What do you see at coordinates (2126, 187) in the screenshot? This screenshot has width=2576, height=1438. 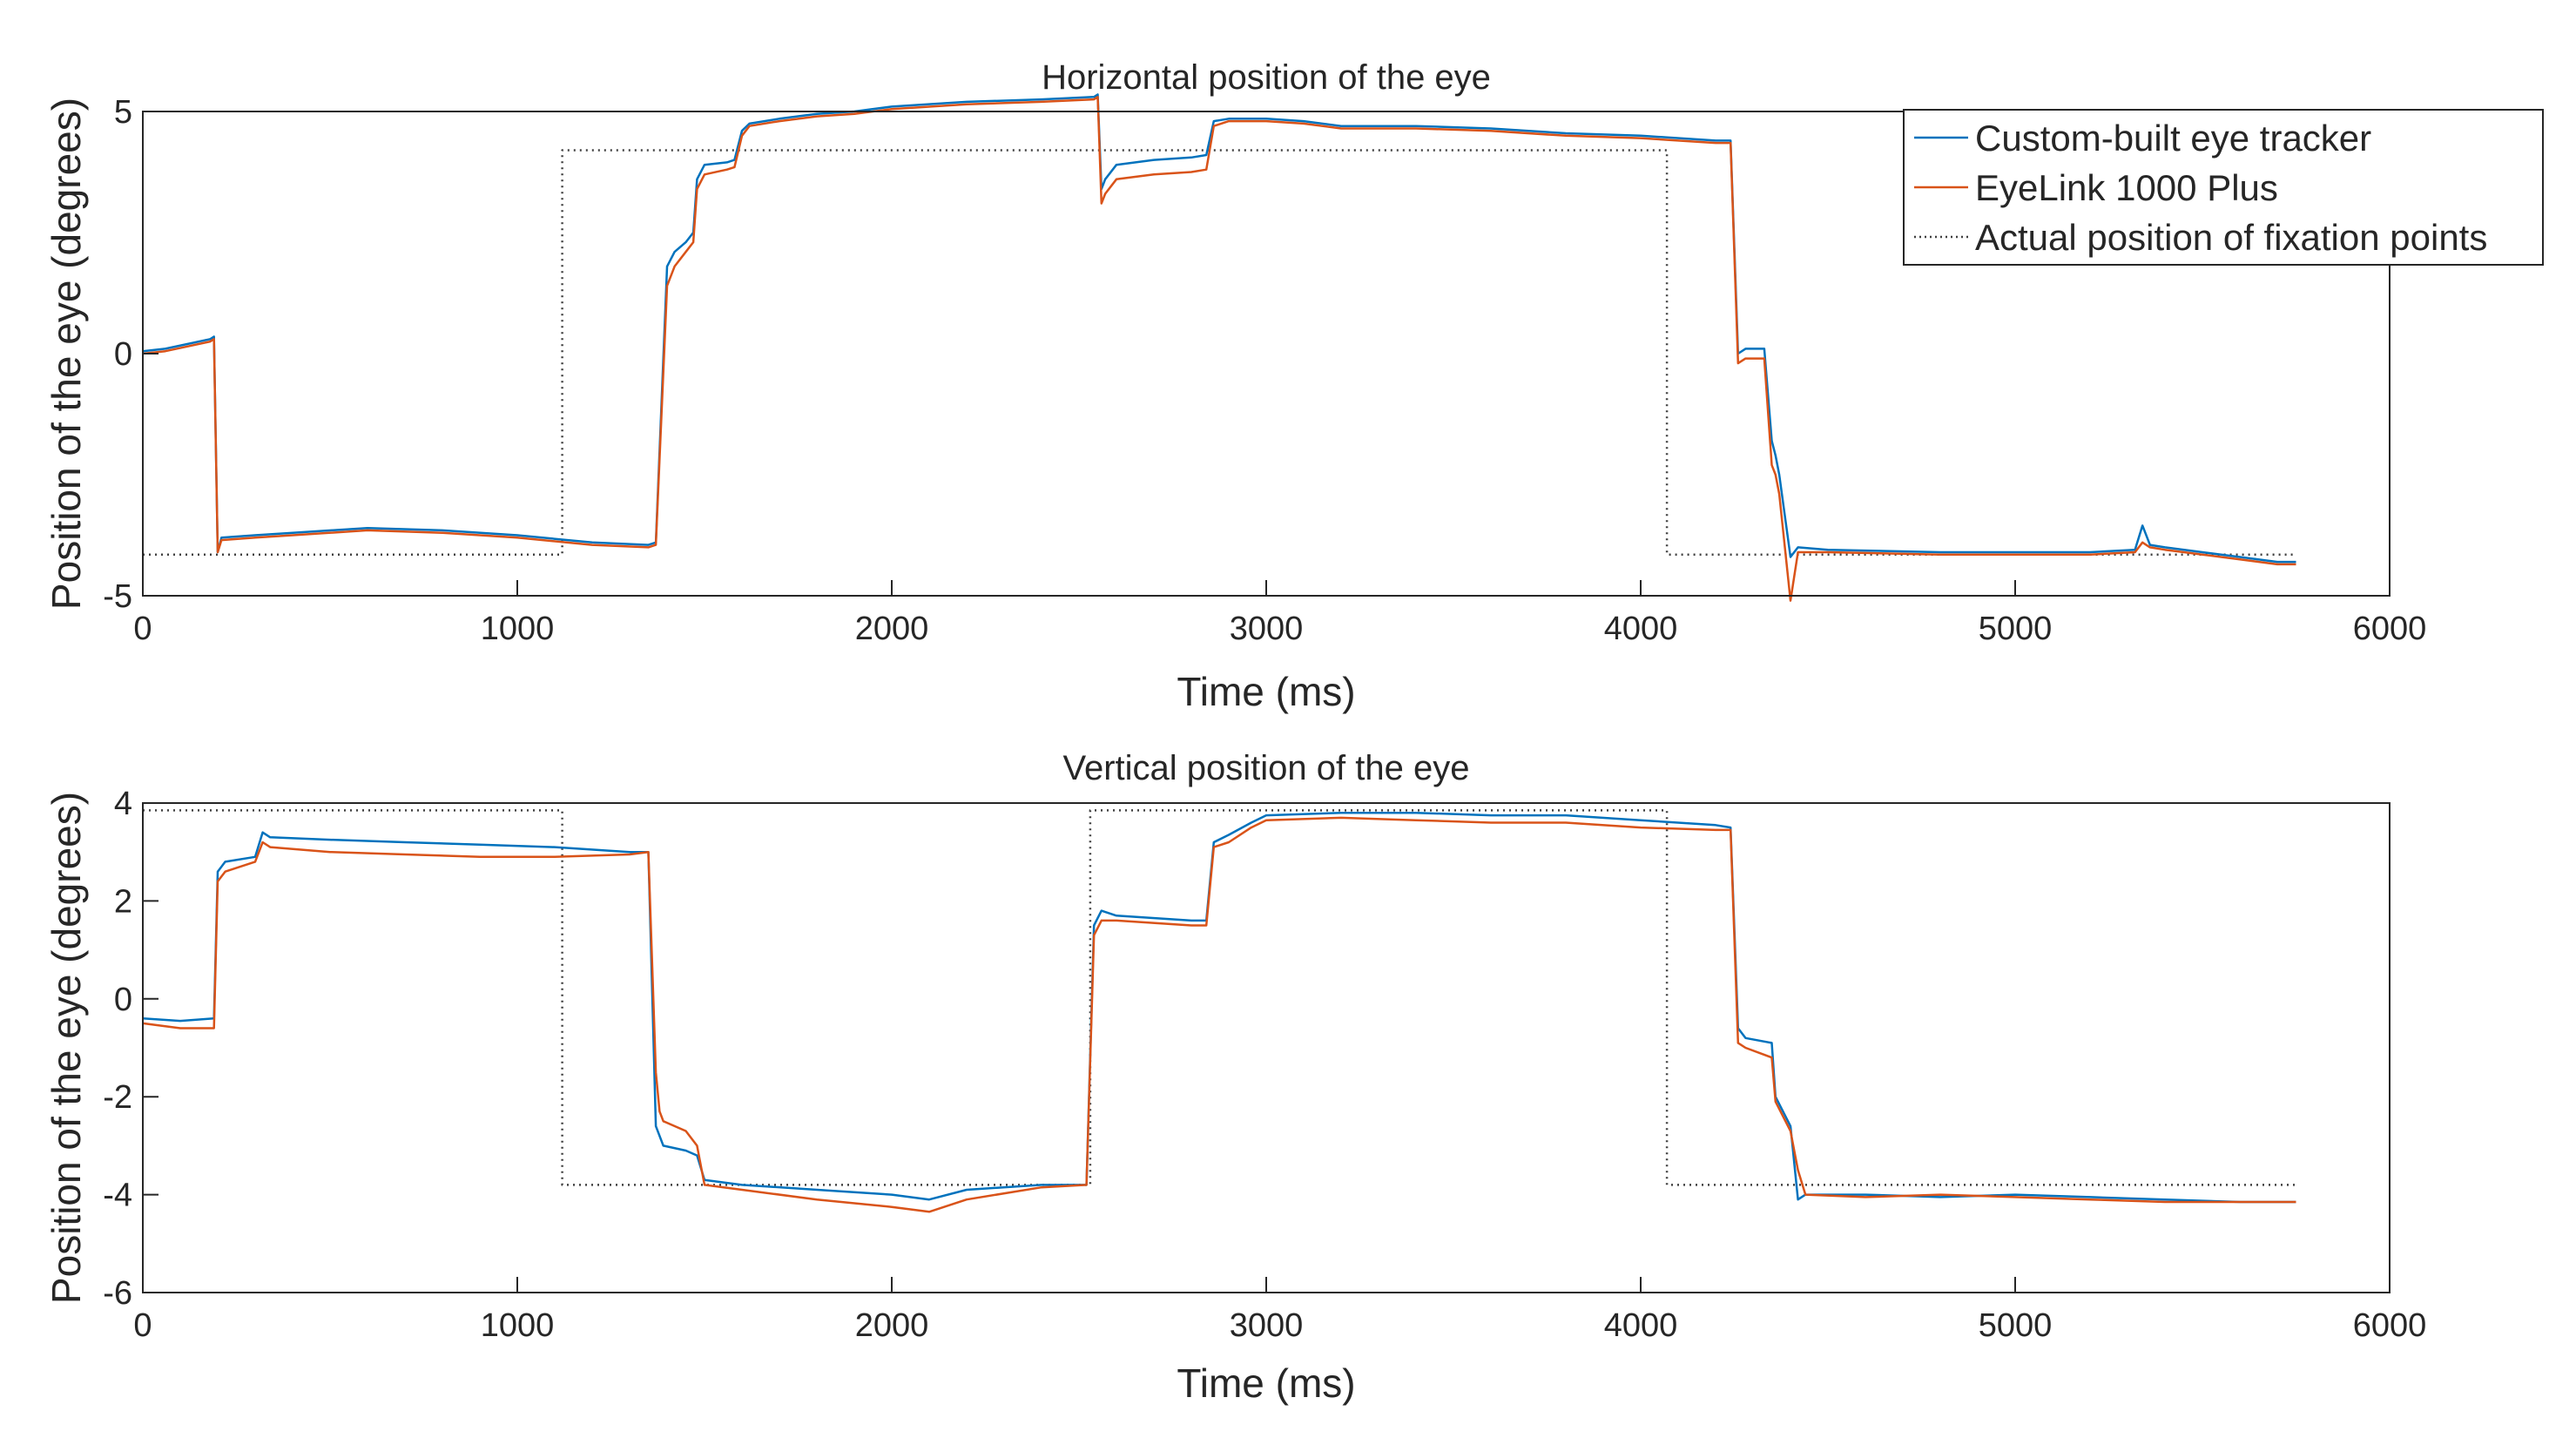 I see `legend-label-eyelink: EyeLink 1000 Plus` at bounding box center [2126, 187].